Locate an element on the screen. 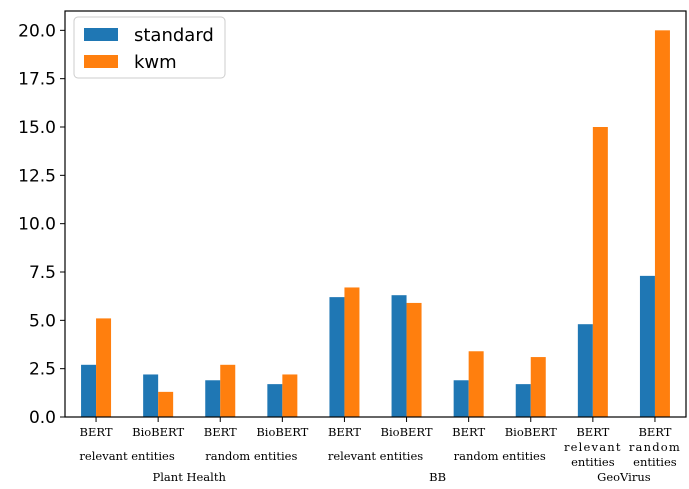  xtick-label-9: BERT is located at coordinates (654, 432).